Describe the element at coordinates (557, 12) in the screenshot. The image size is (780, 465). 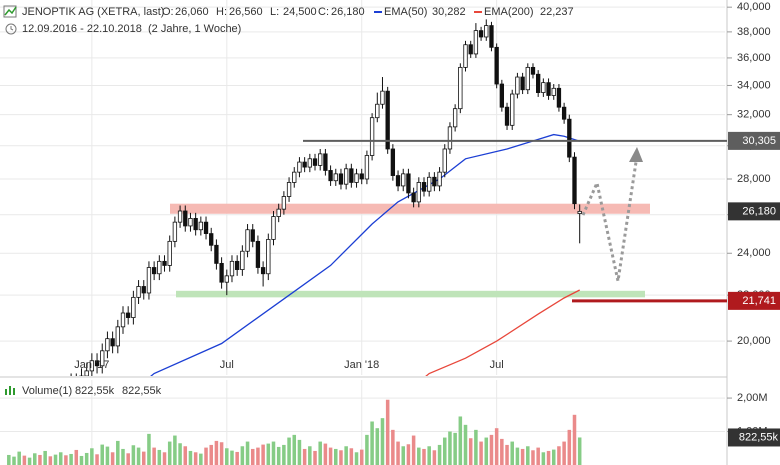
I see `legend-value: 22,237` at that location.